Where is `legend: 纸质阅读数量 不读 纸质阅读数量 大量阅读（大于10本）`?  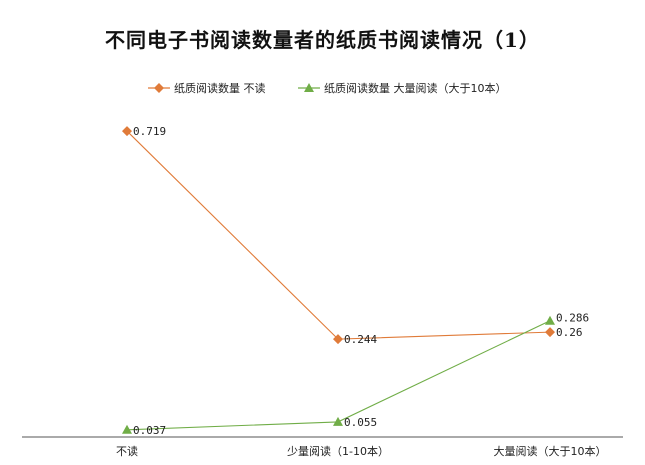 legend: 纸质阅读数量 不读 纸质阅读数量 大量阅读（大于10本） is located at coordinates (327, 88).